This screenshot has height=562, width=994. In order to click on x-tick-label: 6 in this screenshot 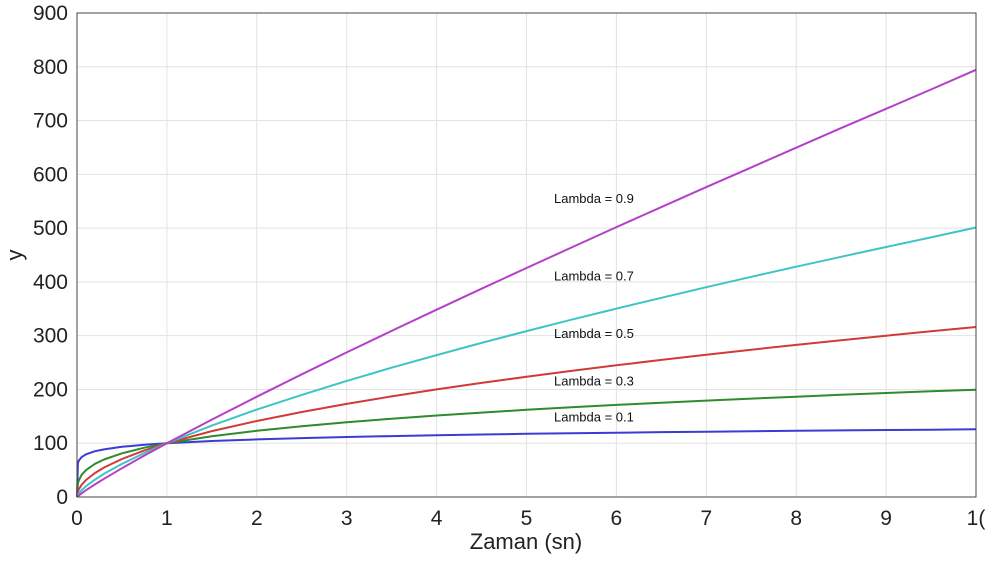, I will do `click(617, 518)`.